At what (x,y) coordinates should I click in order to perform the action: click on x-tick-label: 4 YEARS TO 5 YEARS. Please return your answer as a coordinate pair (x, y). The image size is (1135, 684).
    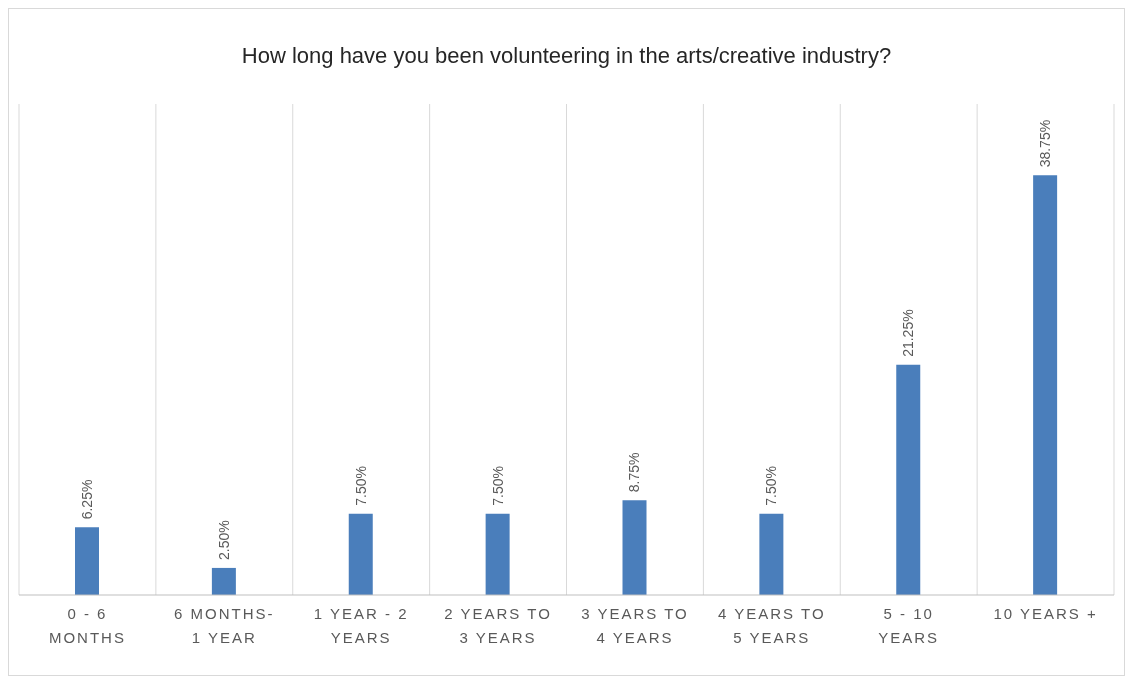
    Looking at the image, I should click on (772, 625).